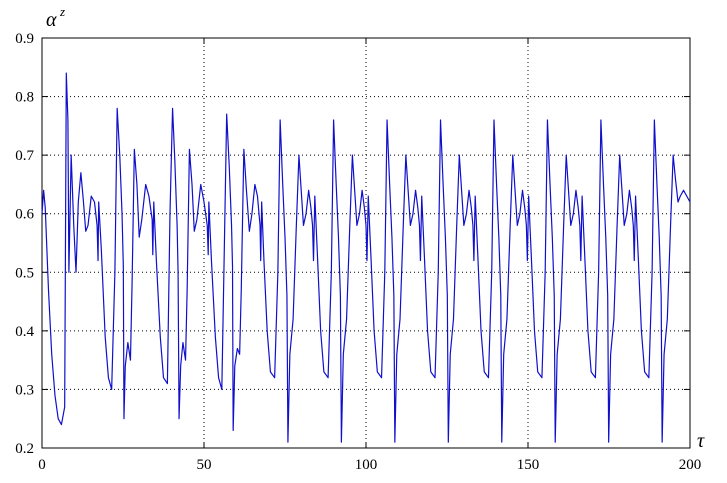 This screenshot has width=727, height=483. I want to click on x-tick-label: 150, so click(528, 465).